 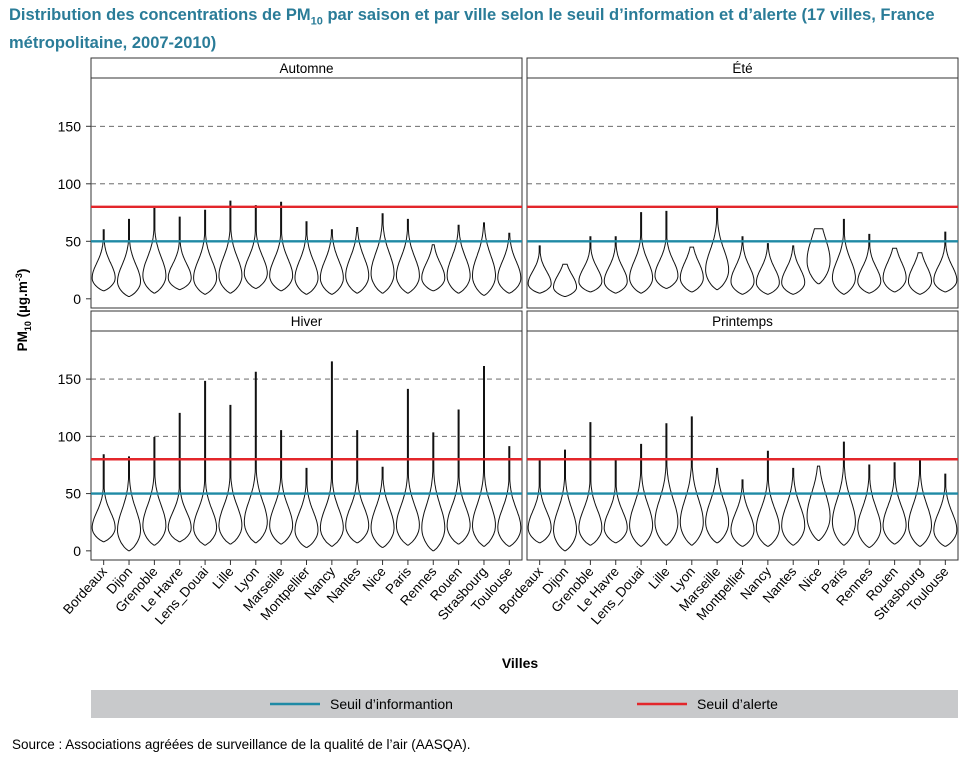 I want to click on legend: Seuil d’informantion Seuil d’alerte, so click(x=524, y=704).